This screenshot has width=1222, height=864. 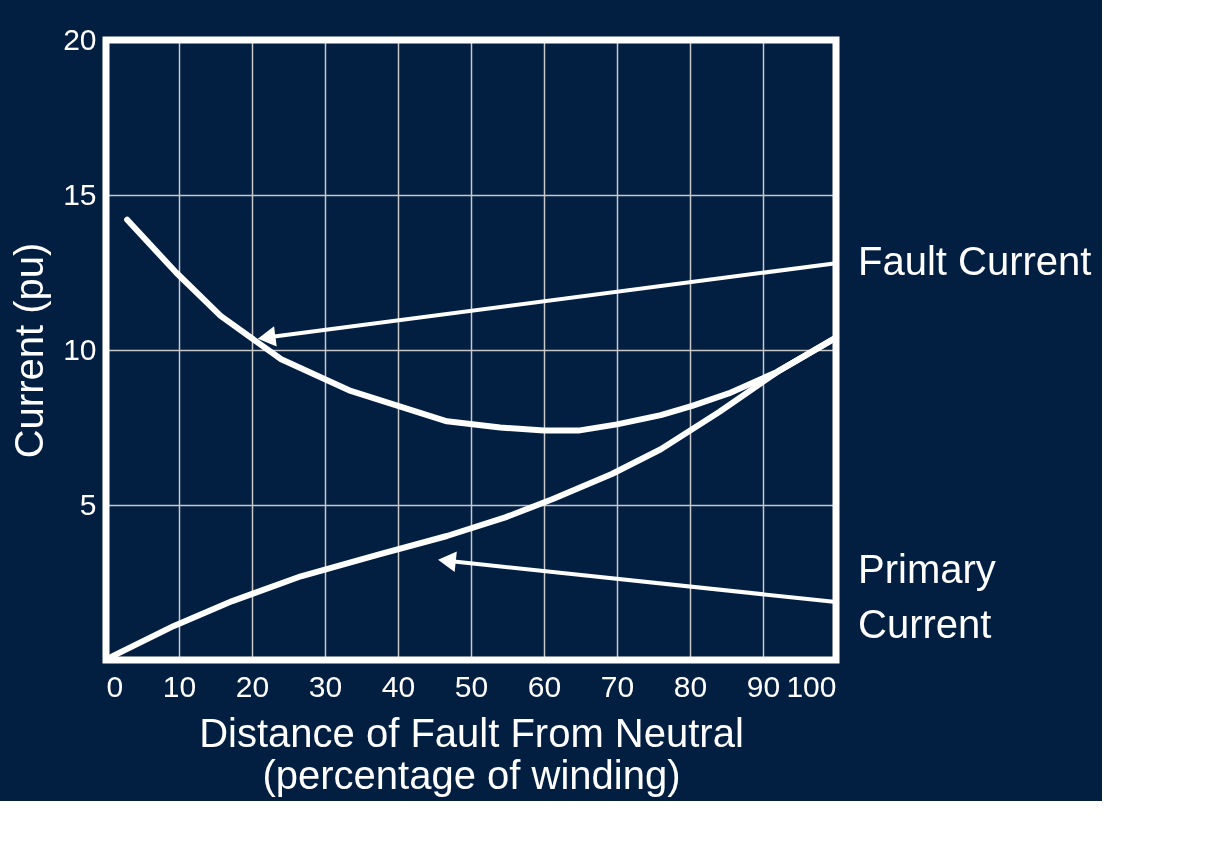 I want to click on x-axis-title: Distance of Fault From Neutral (percentage of winding), so click(x=471, y=753).